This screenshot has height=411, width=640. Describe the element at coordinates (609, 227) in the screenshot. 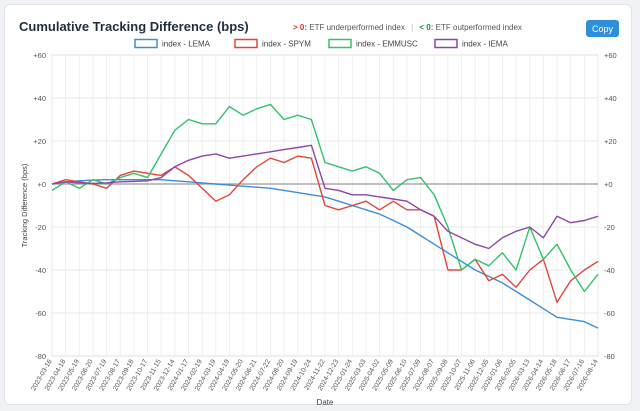

I see `y-tick-label-right: -20` at that location.